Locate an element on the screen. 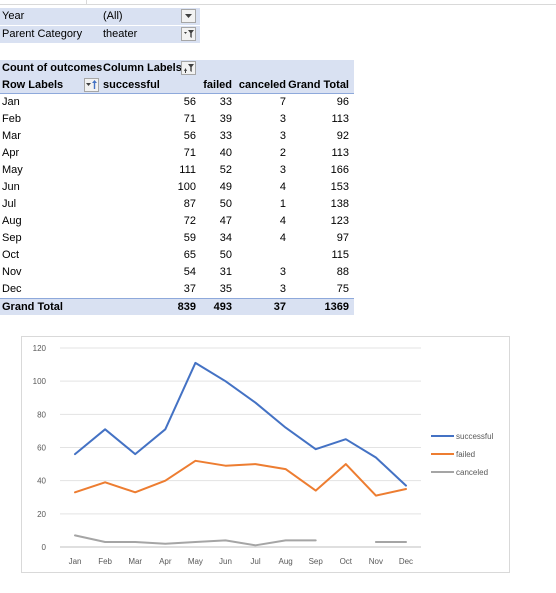 Image resolution: width=556 pixels, height=593 pixels. x-tick-label: Apr is located at coordinates (165, 561).